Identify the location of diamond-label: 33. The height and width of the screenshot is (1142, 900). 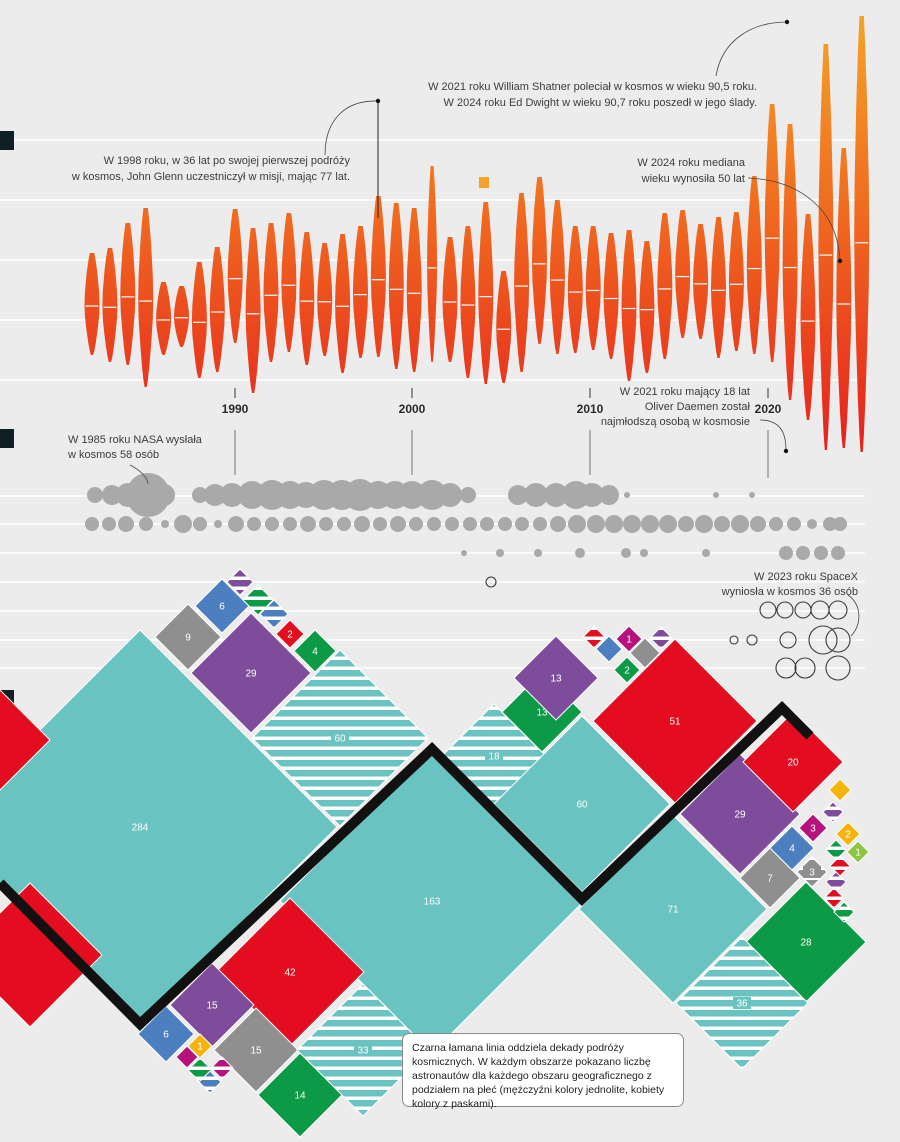
(363, 1051).